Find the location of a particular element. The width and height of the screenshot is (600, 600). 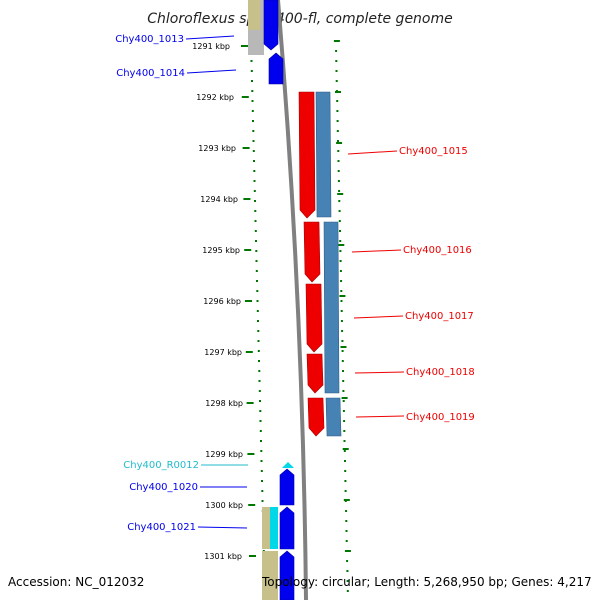

homology-block is located at coordinates (333, 417).